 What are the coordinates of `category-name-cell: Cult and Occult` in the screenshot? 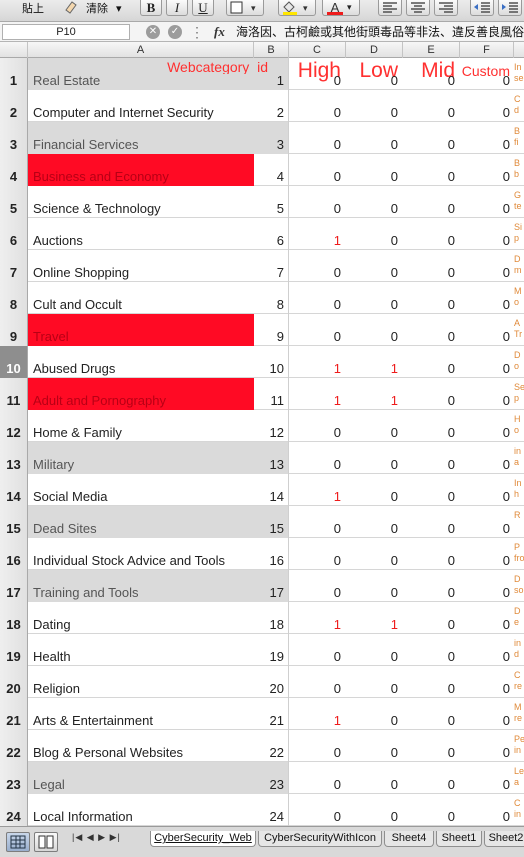 It's located at (141, 298).